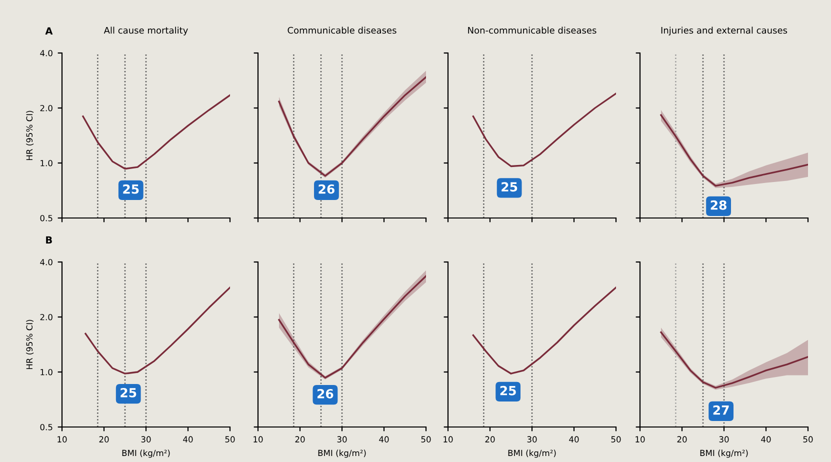 Image resolution: width=831 pixels, height=462 pixels. I want to click on text: A, so click(49, 30).